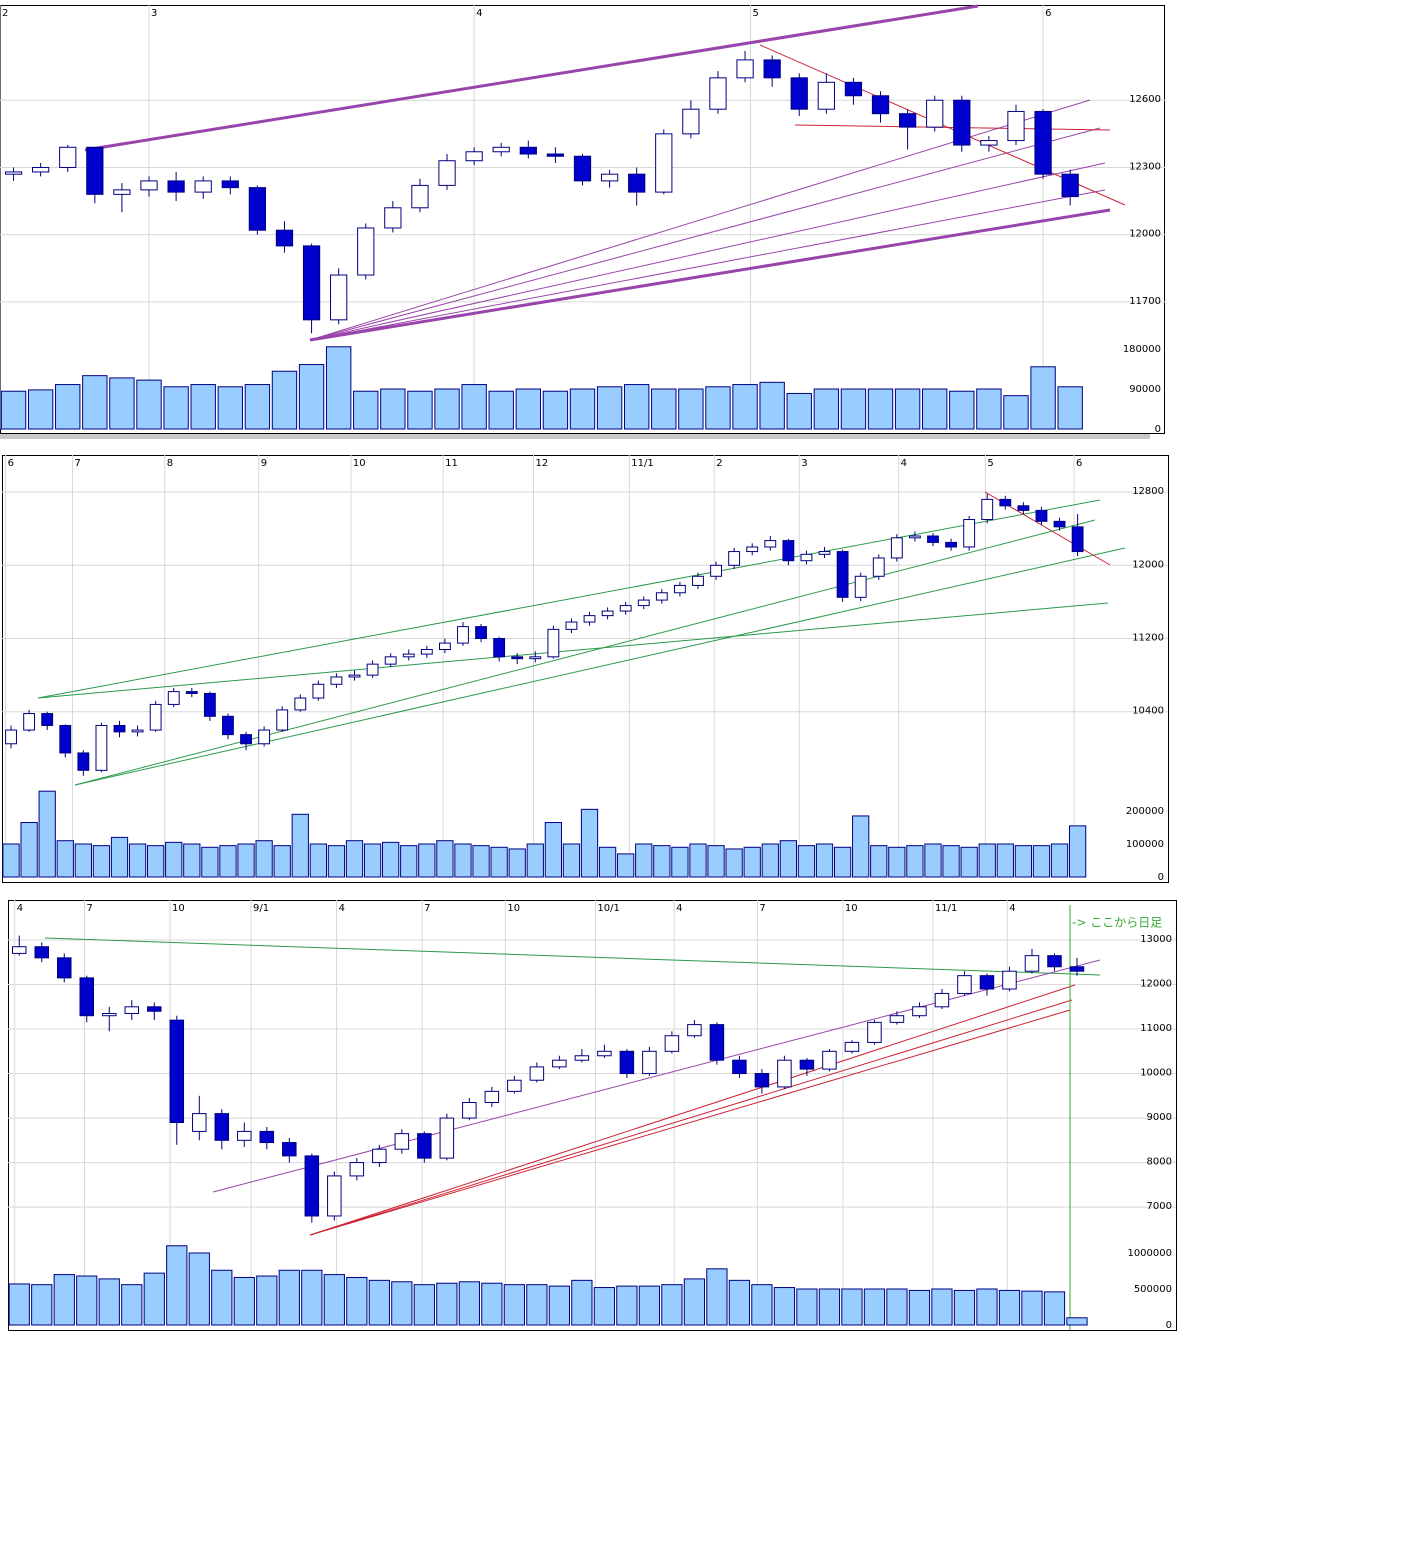 This screenshot has height=1568, width=1416. I want to click on y-tick-label: 8000, so click(1159, 1162).